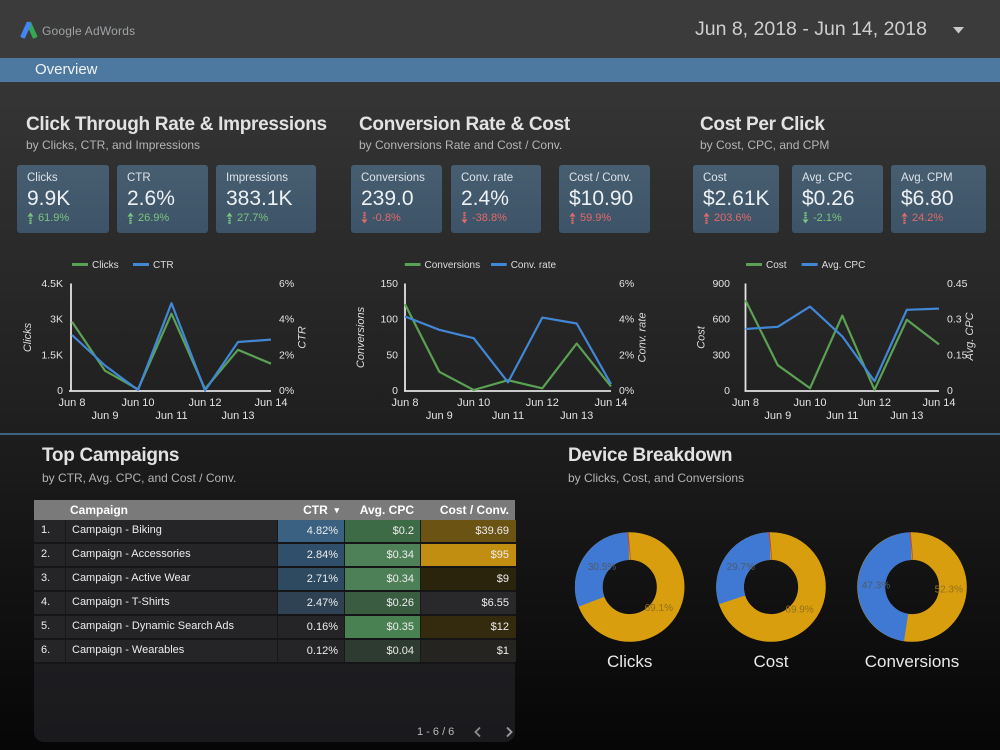  What do you see at coordinates (957, 284) in the screenshot?
I see `svg-text: 0.45` at bounding box center [957, 284].